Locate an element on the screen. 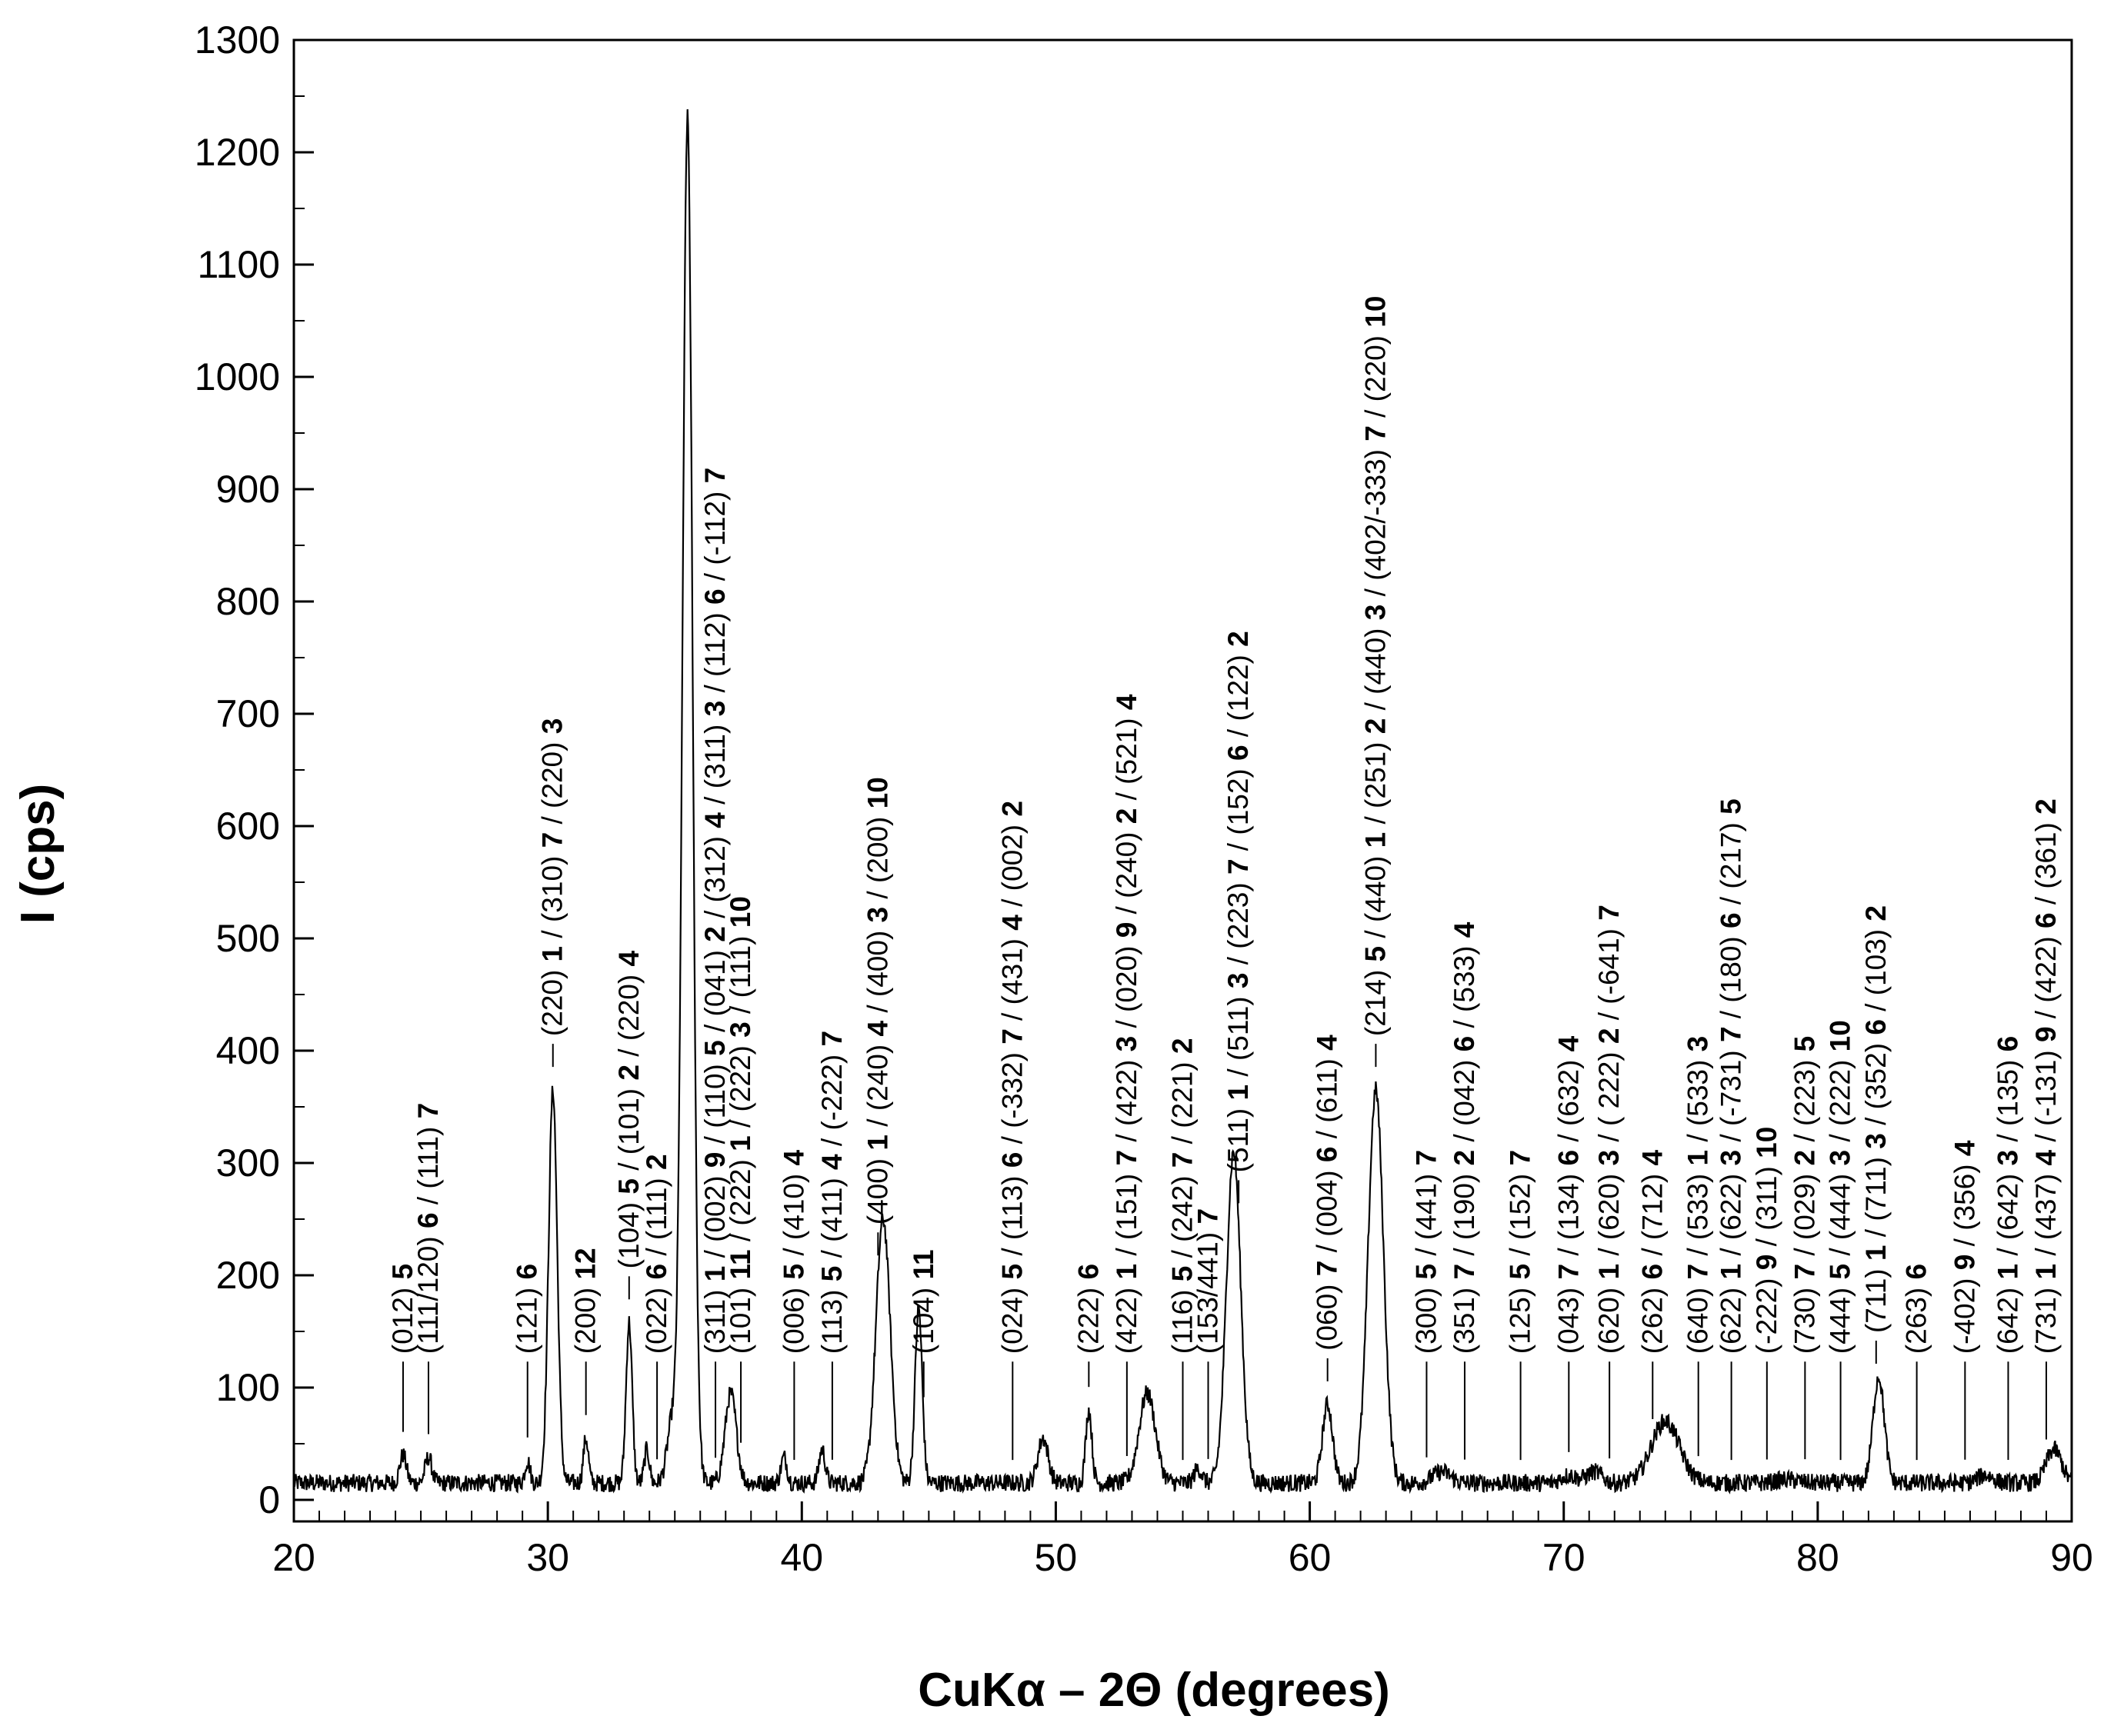 The height and width of the screenshot is (1736, 2114). x-tick-label: 60 is located at coordinates (1310, 1557).